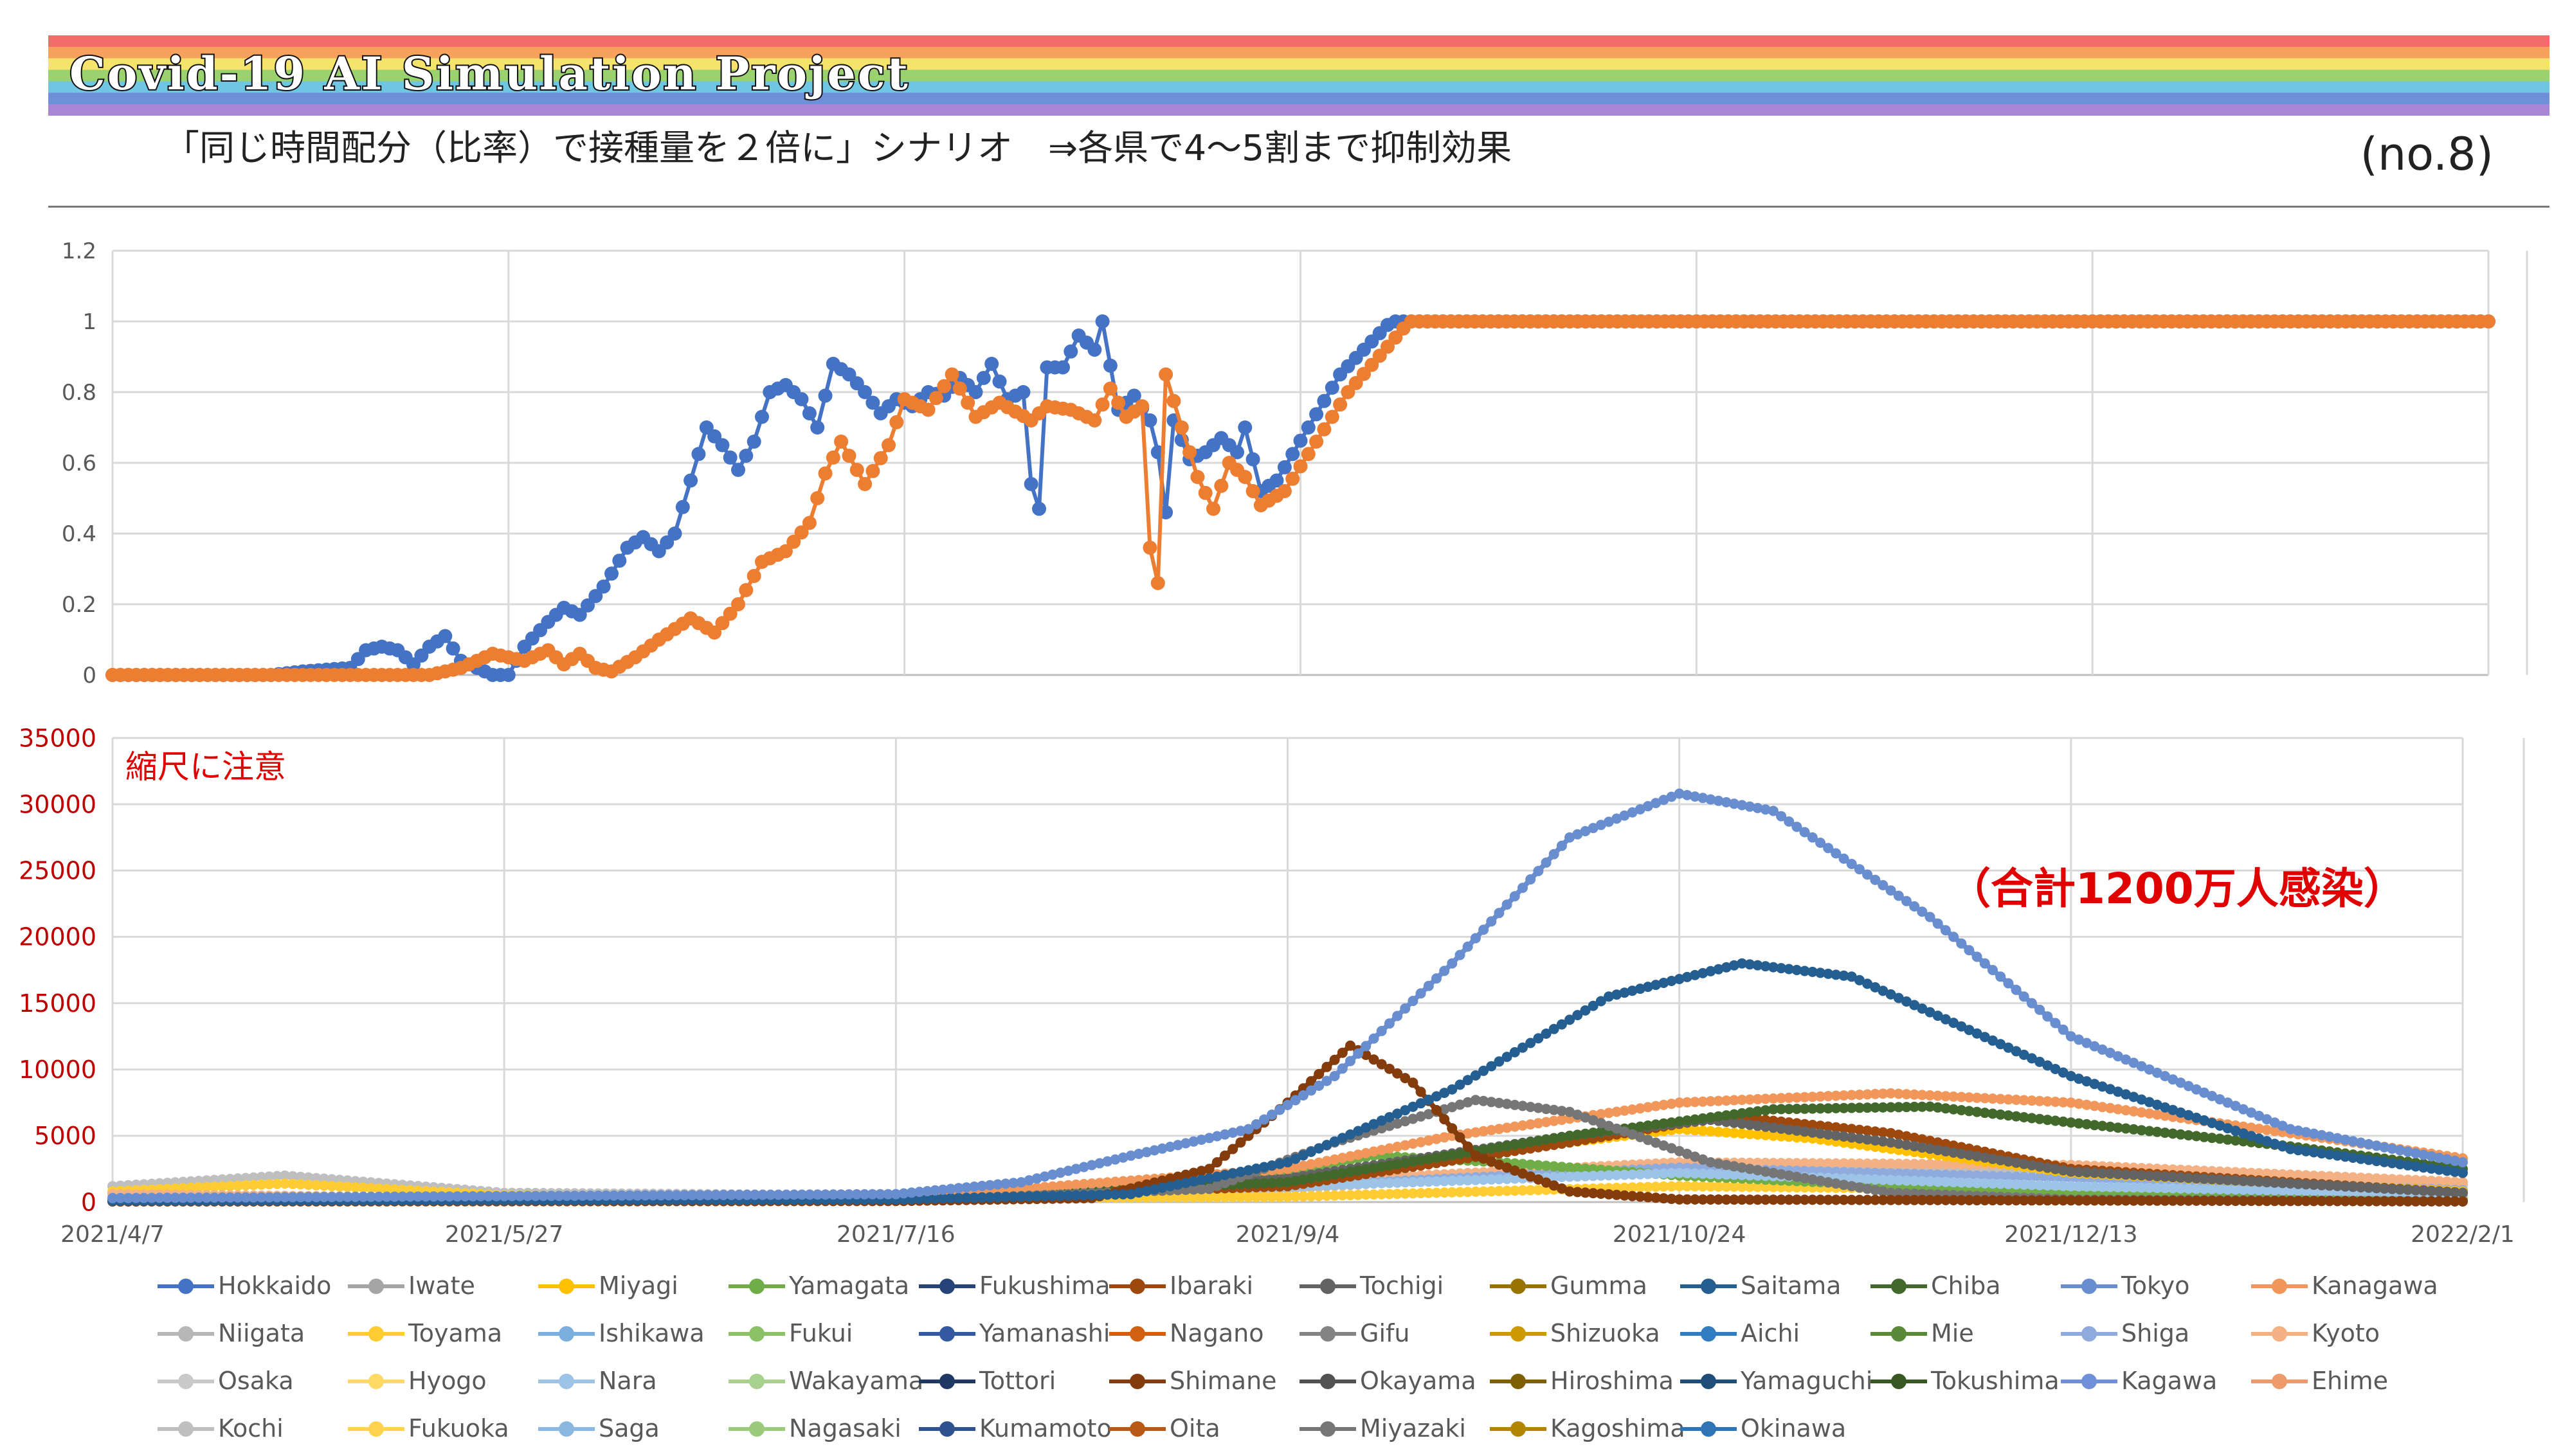 This screenshot has height=1456, width=2572. What do you see at coordinates (57, 937) in the screenshot?
I see `y-tick-label: 20000` at bounding box center [57, 937].